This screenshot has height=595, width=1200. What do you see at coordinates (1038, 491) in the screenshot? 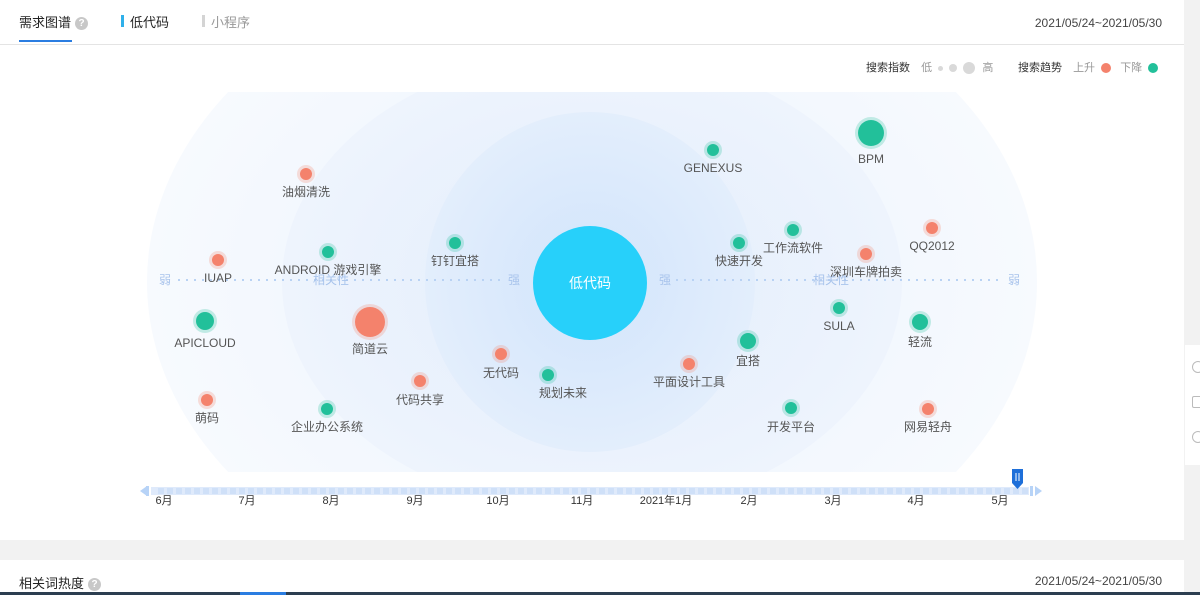
I see `timeline-next-icon` at bounding box center [1038, 491].